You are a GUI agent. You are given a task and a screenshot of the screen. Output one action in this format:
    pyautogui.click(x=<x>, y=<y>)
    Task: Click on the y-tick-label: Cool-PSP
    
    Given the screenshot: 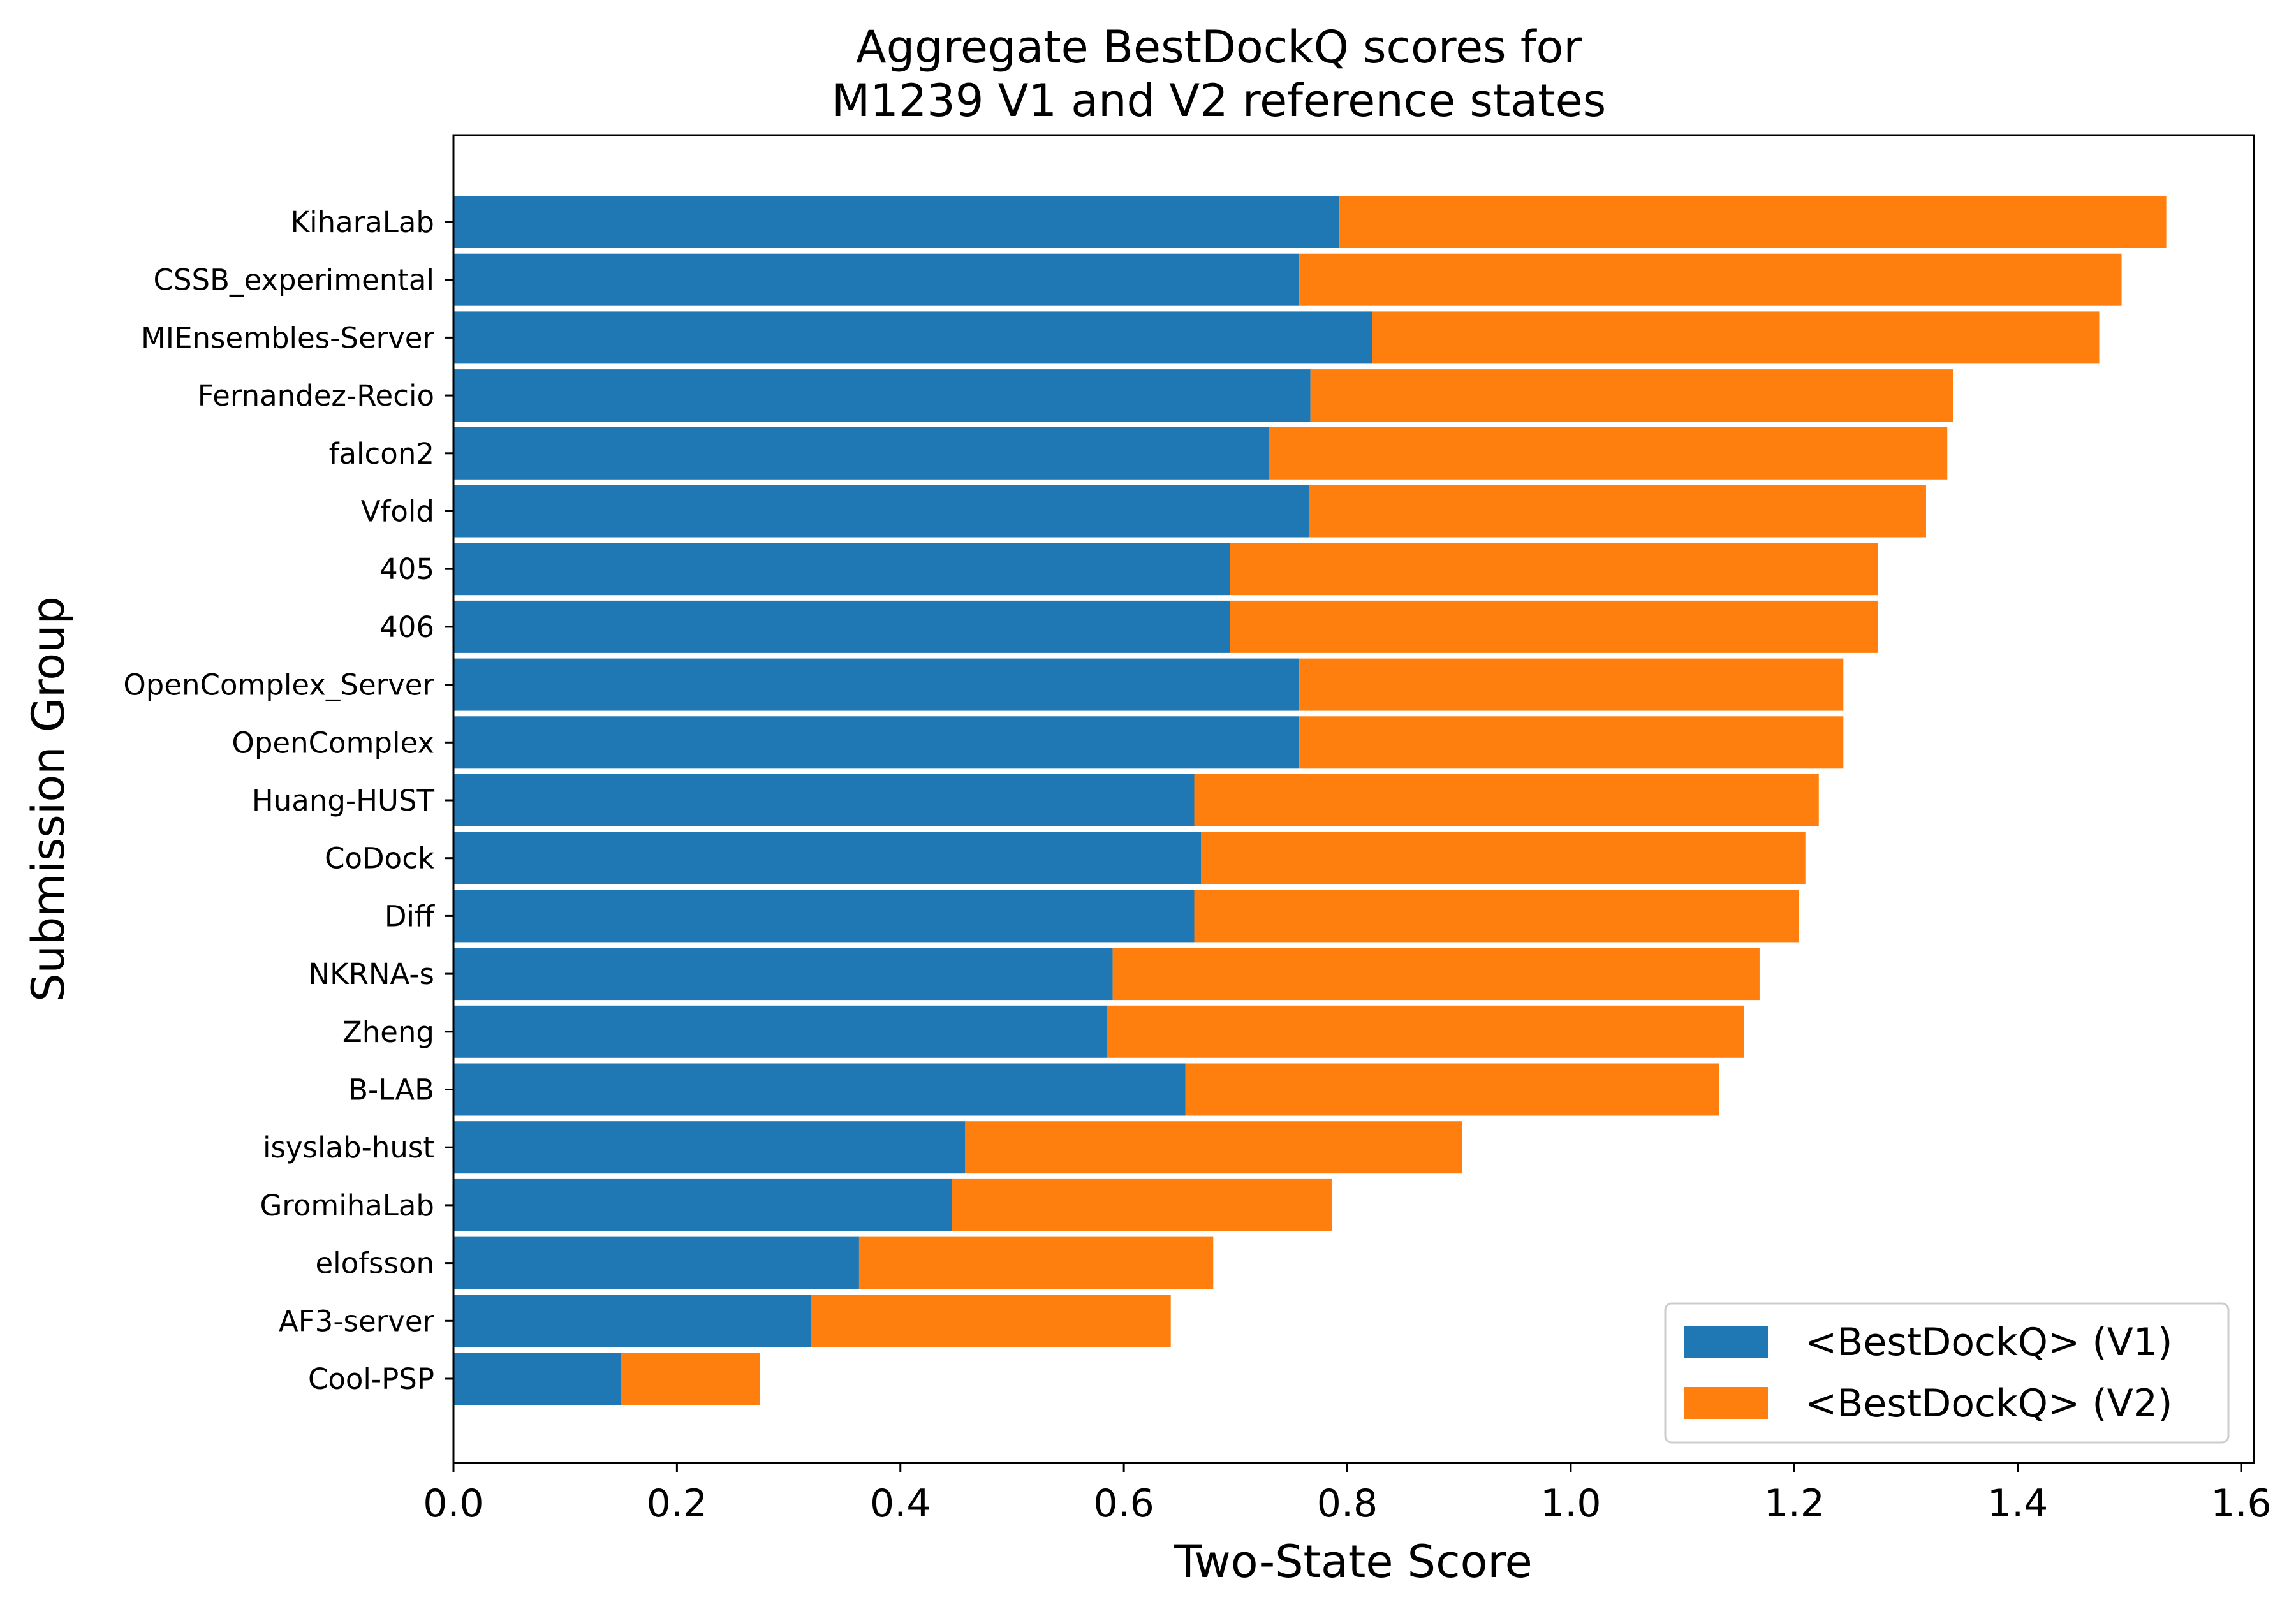 What is the action you would take?
    pyautogui.click(x=371, y=1379)
    